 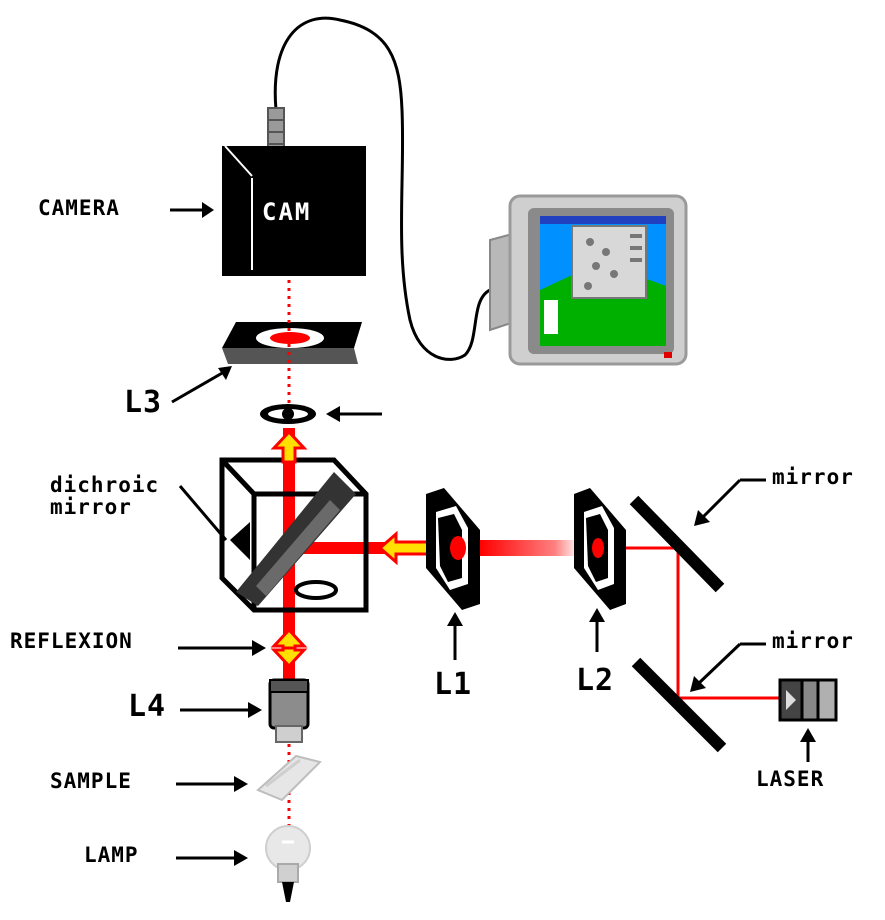 I want to click on lens-l3, so click(x=292, y=343).